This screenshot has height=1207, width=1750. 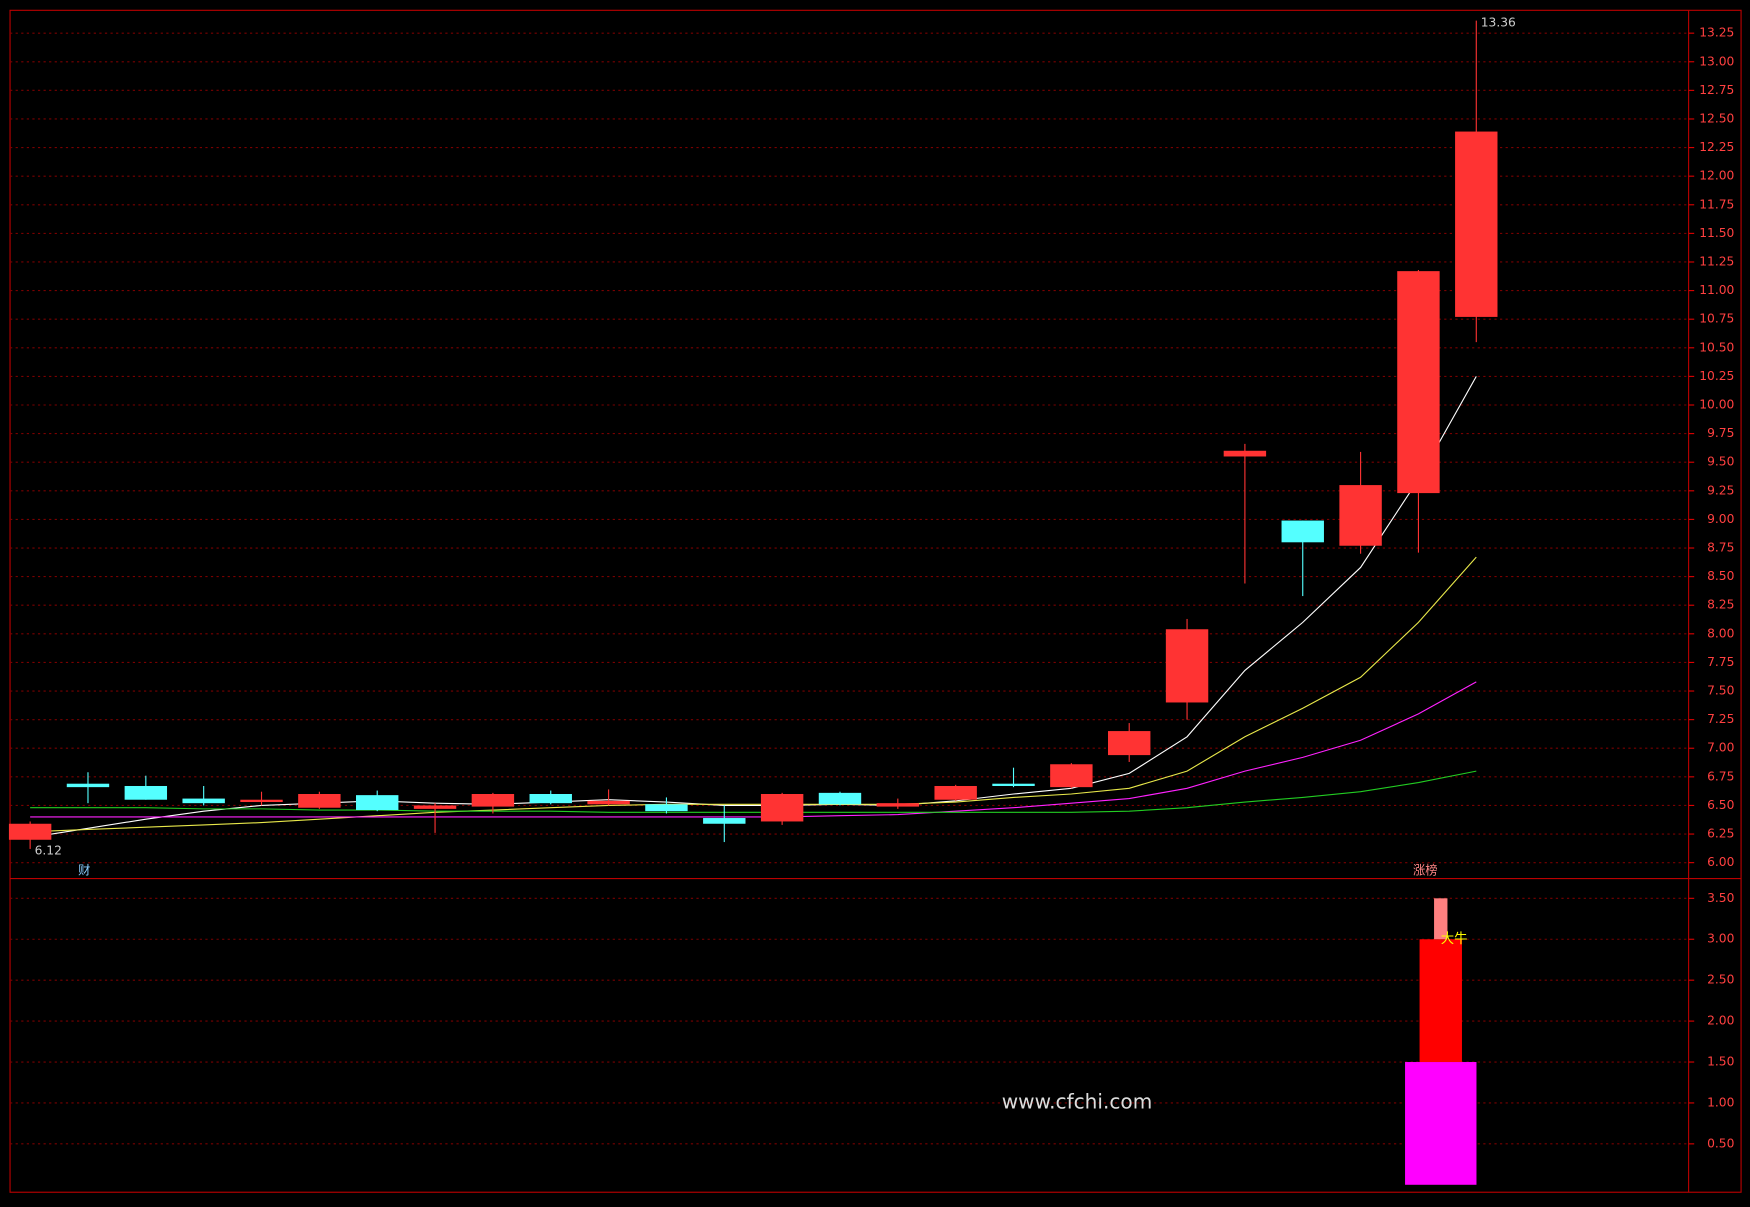 What do you see at coordinates (1720, 939) in the screenshot?
I see `y-tick-label: 3.00` at bounding box center [1720, 939].